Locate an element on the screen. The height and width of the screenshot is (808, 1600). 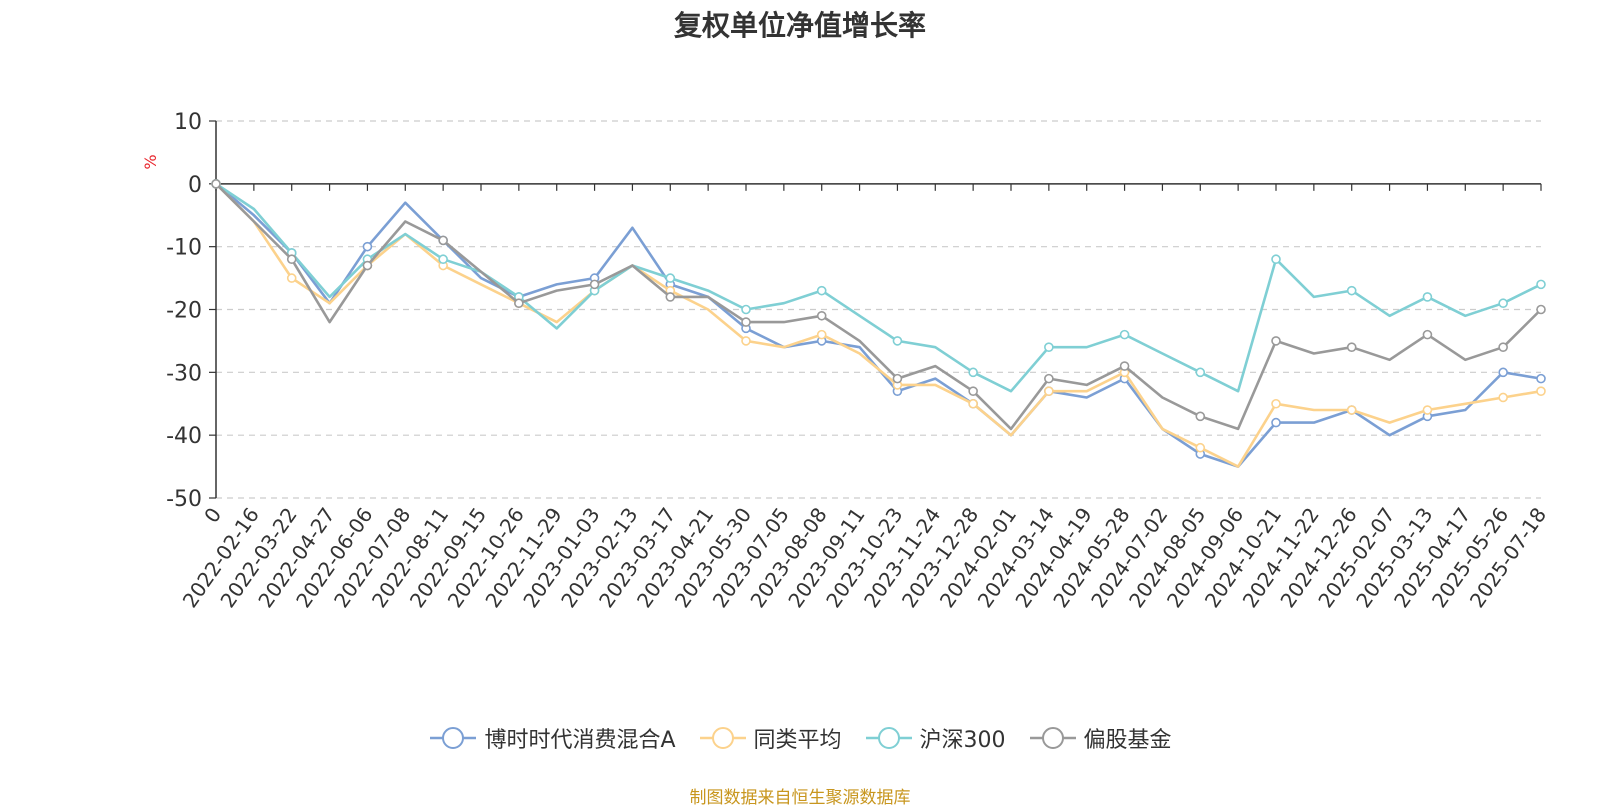
y-tick-label: -10 is located at coordinates (184, 248).